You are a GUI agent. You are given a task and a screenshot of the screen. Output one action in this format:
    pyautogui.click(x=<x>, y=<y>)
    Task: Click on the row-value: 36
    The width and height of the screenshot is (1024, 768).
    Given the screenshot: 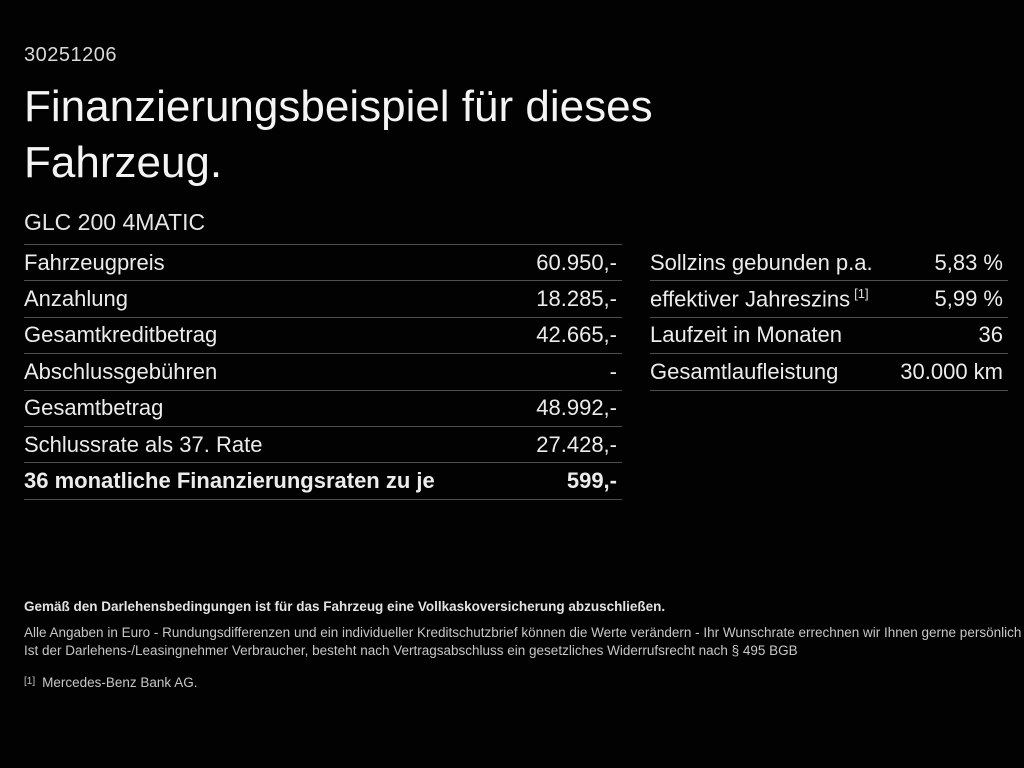 What is the action you would take?
    pyautogui.click(x=990, y=335)
    